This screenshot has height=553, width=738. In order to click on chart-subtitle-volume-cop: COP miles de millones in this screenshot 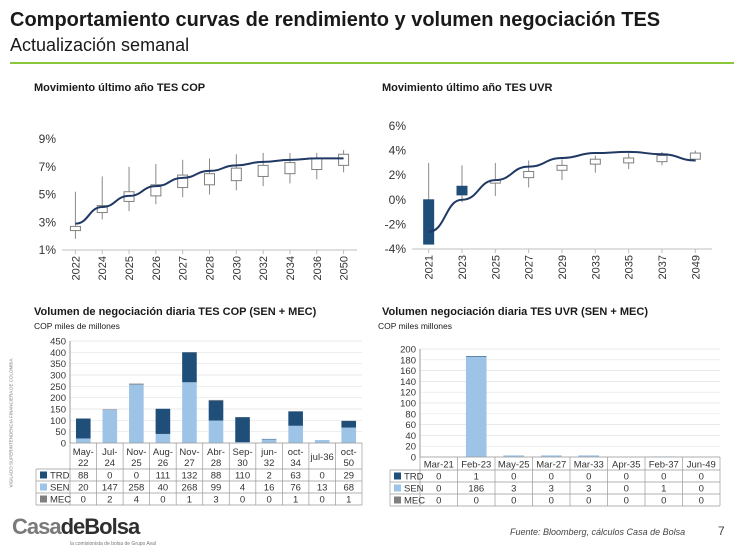, I will do `click(77, 326)`.